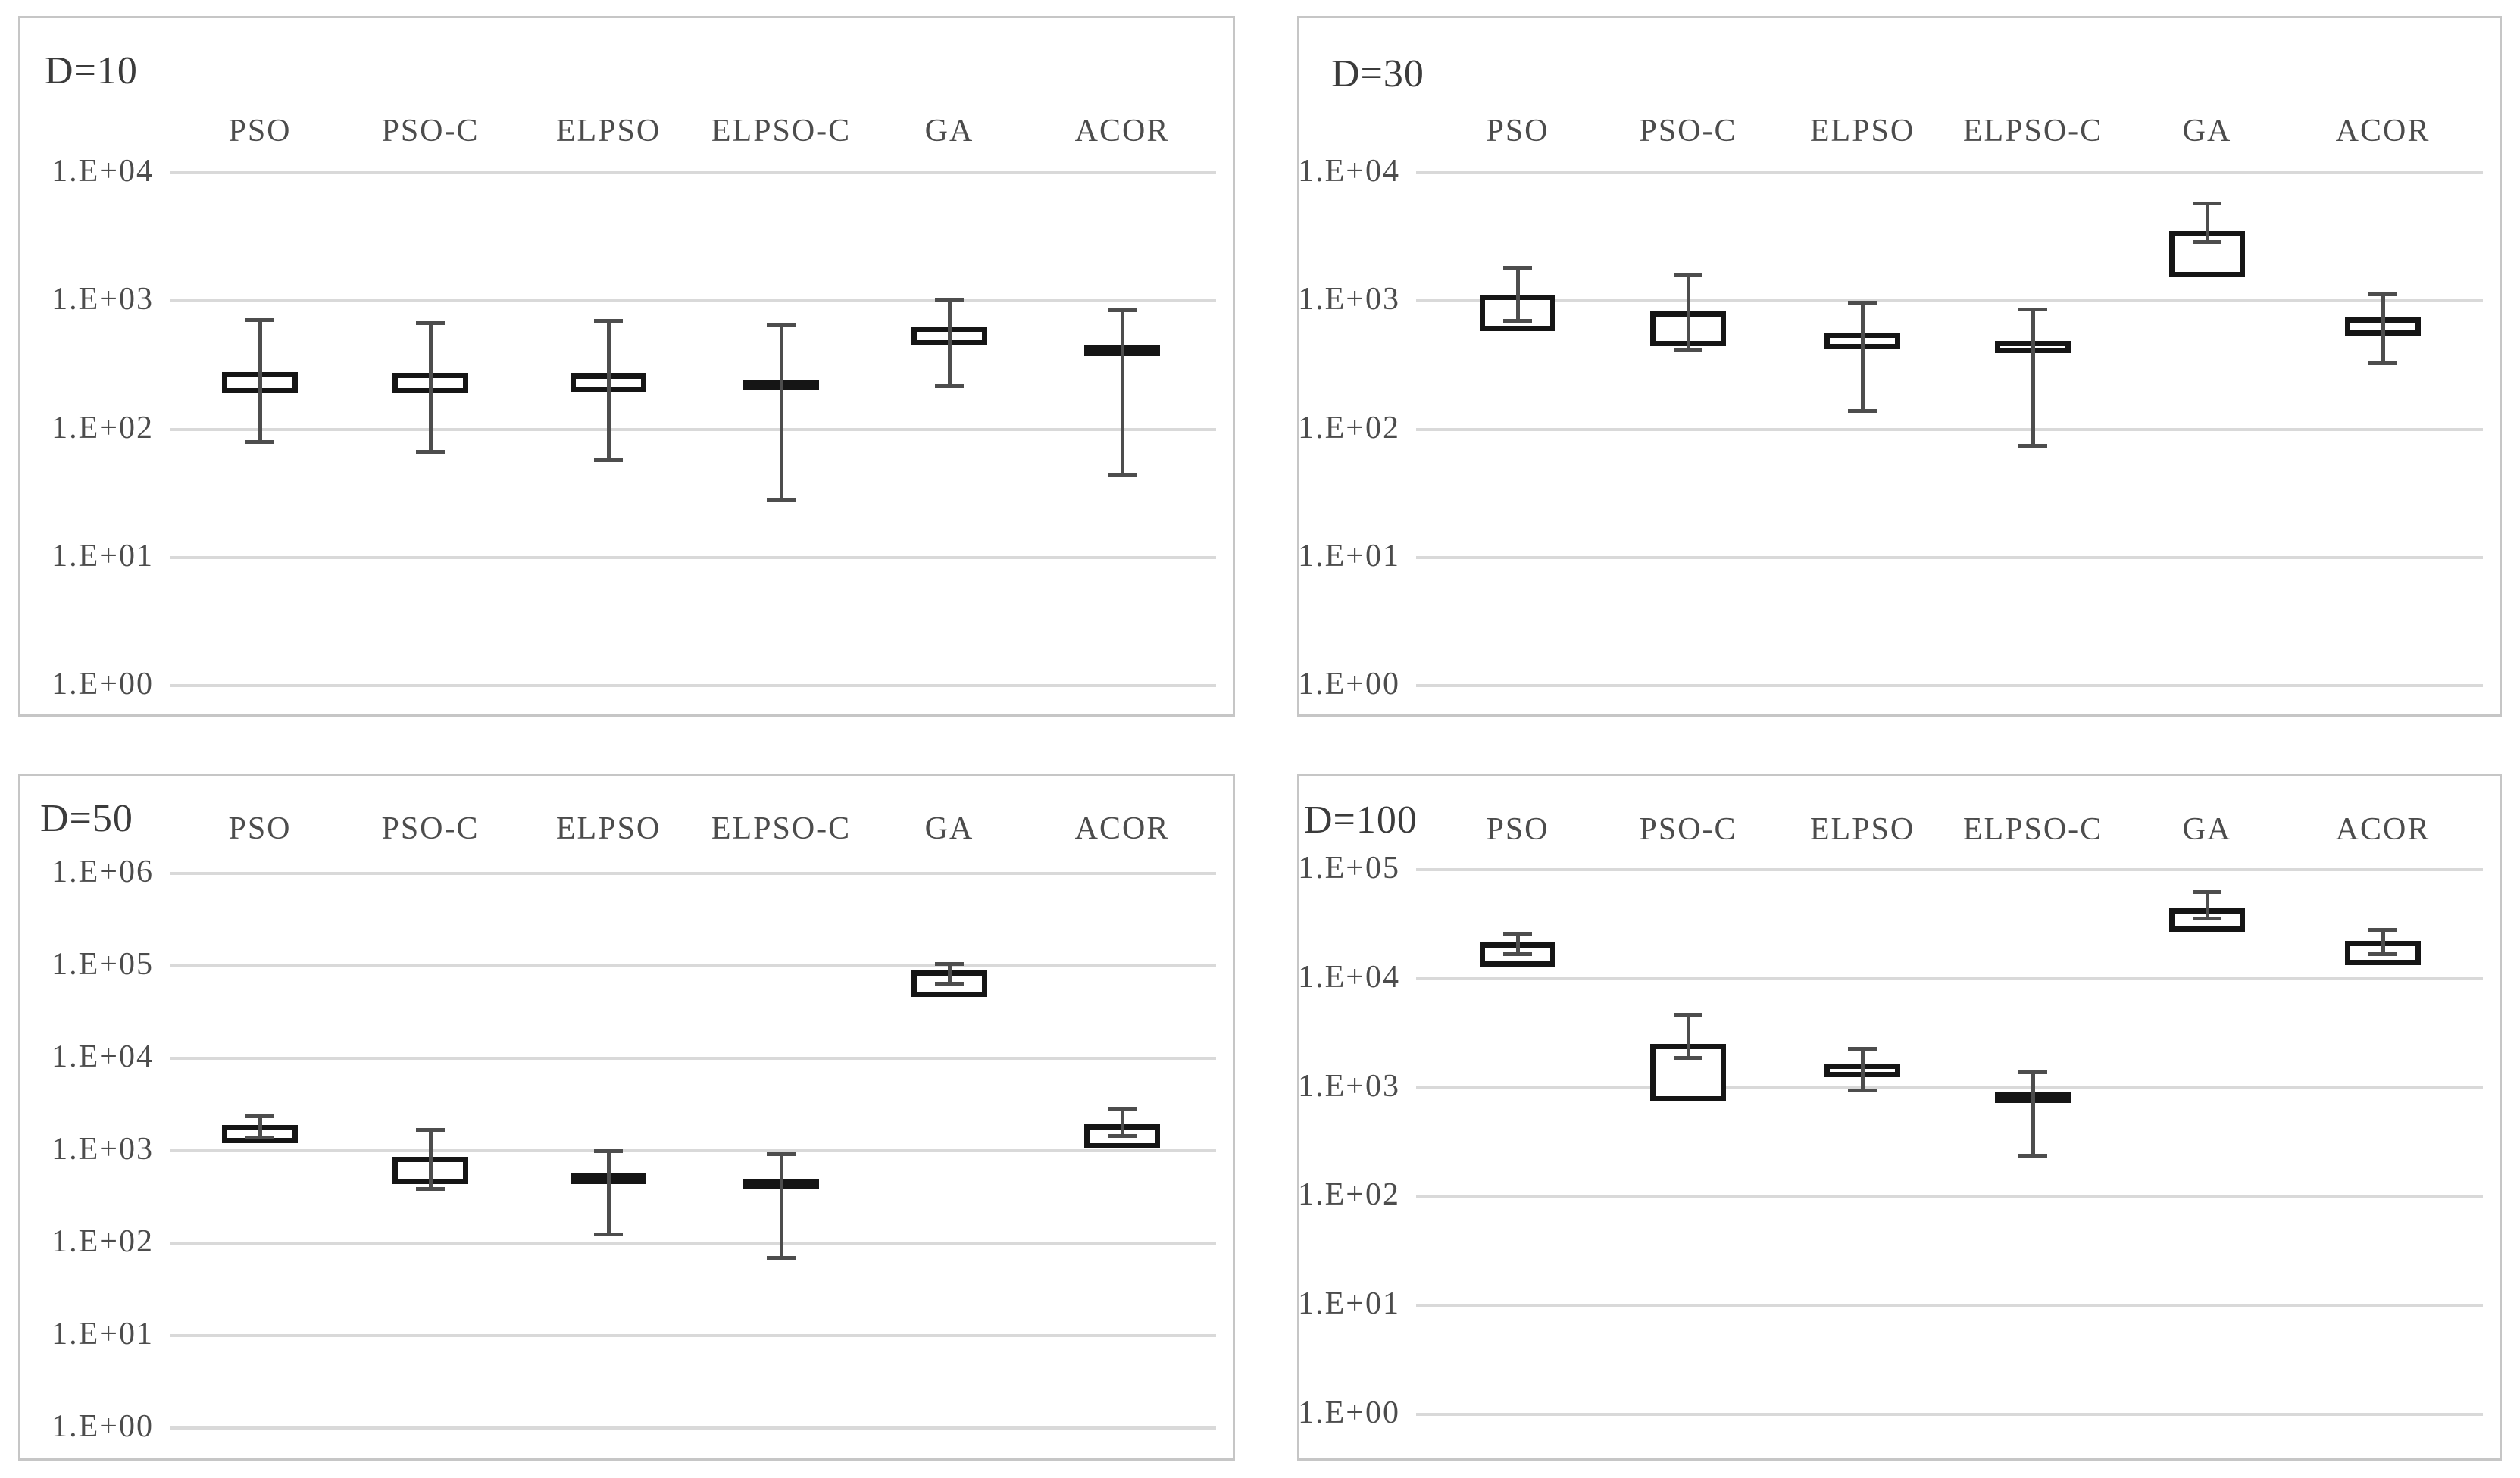 The image size is (2520, 1478). I want to click on panel-title-d30: D=30, so click(1377, 73).